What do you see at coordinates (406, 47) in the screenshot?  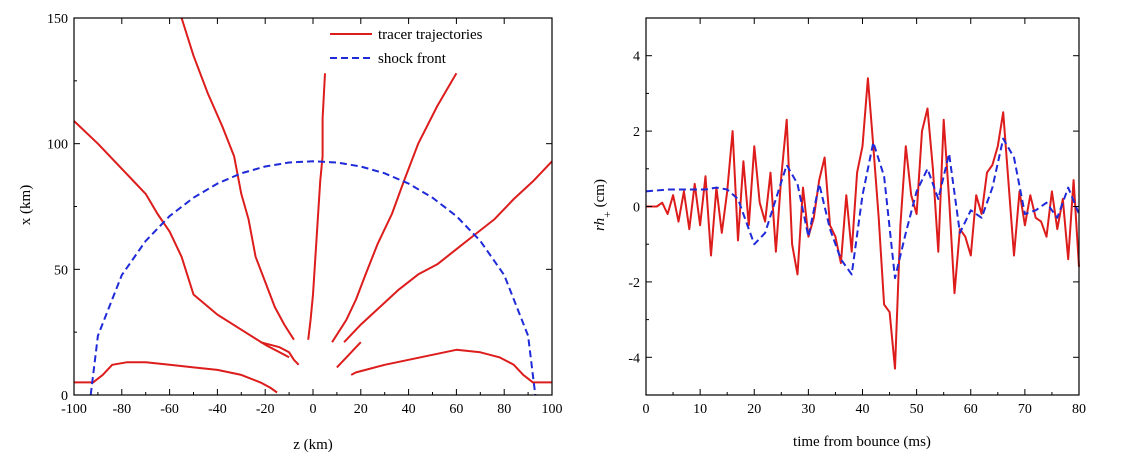 I see `legend: tracer trajectories shock front` at bounding box center [406, 47].